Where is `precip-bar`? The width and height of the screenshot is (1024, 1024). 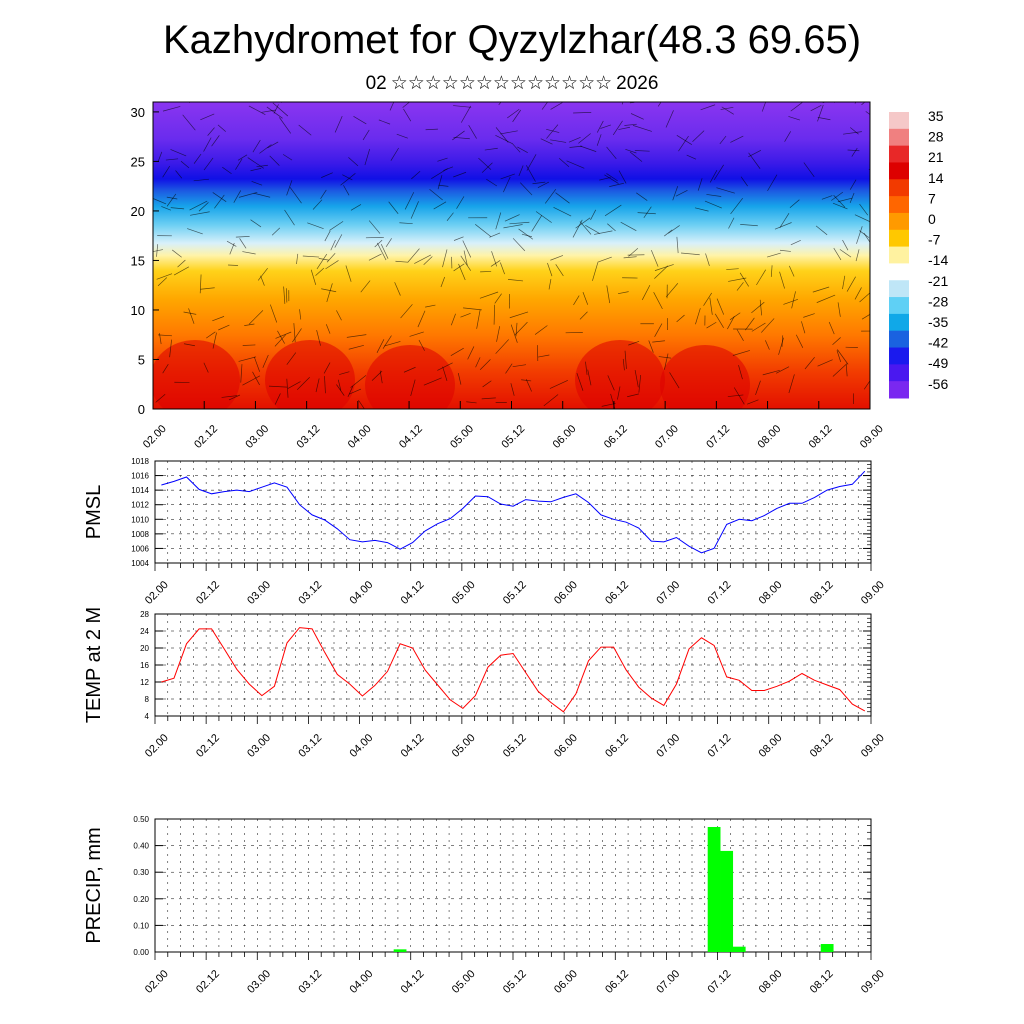
precip-bar is located at coordinates (827, 948).